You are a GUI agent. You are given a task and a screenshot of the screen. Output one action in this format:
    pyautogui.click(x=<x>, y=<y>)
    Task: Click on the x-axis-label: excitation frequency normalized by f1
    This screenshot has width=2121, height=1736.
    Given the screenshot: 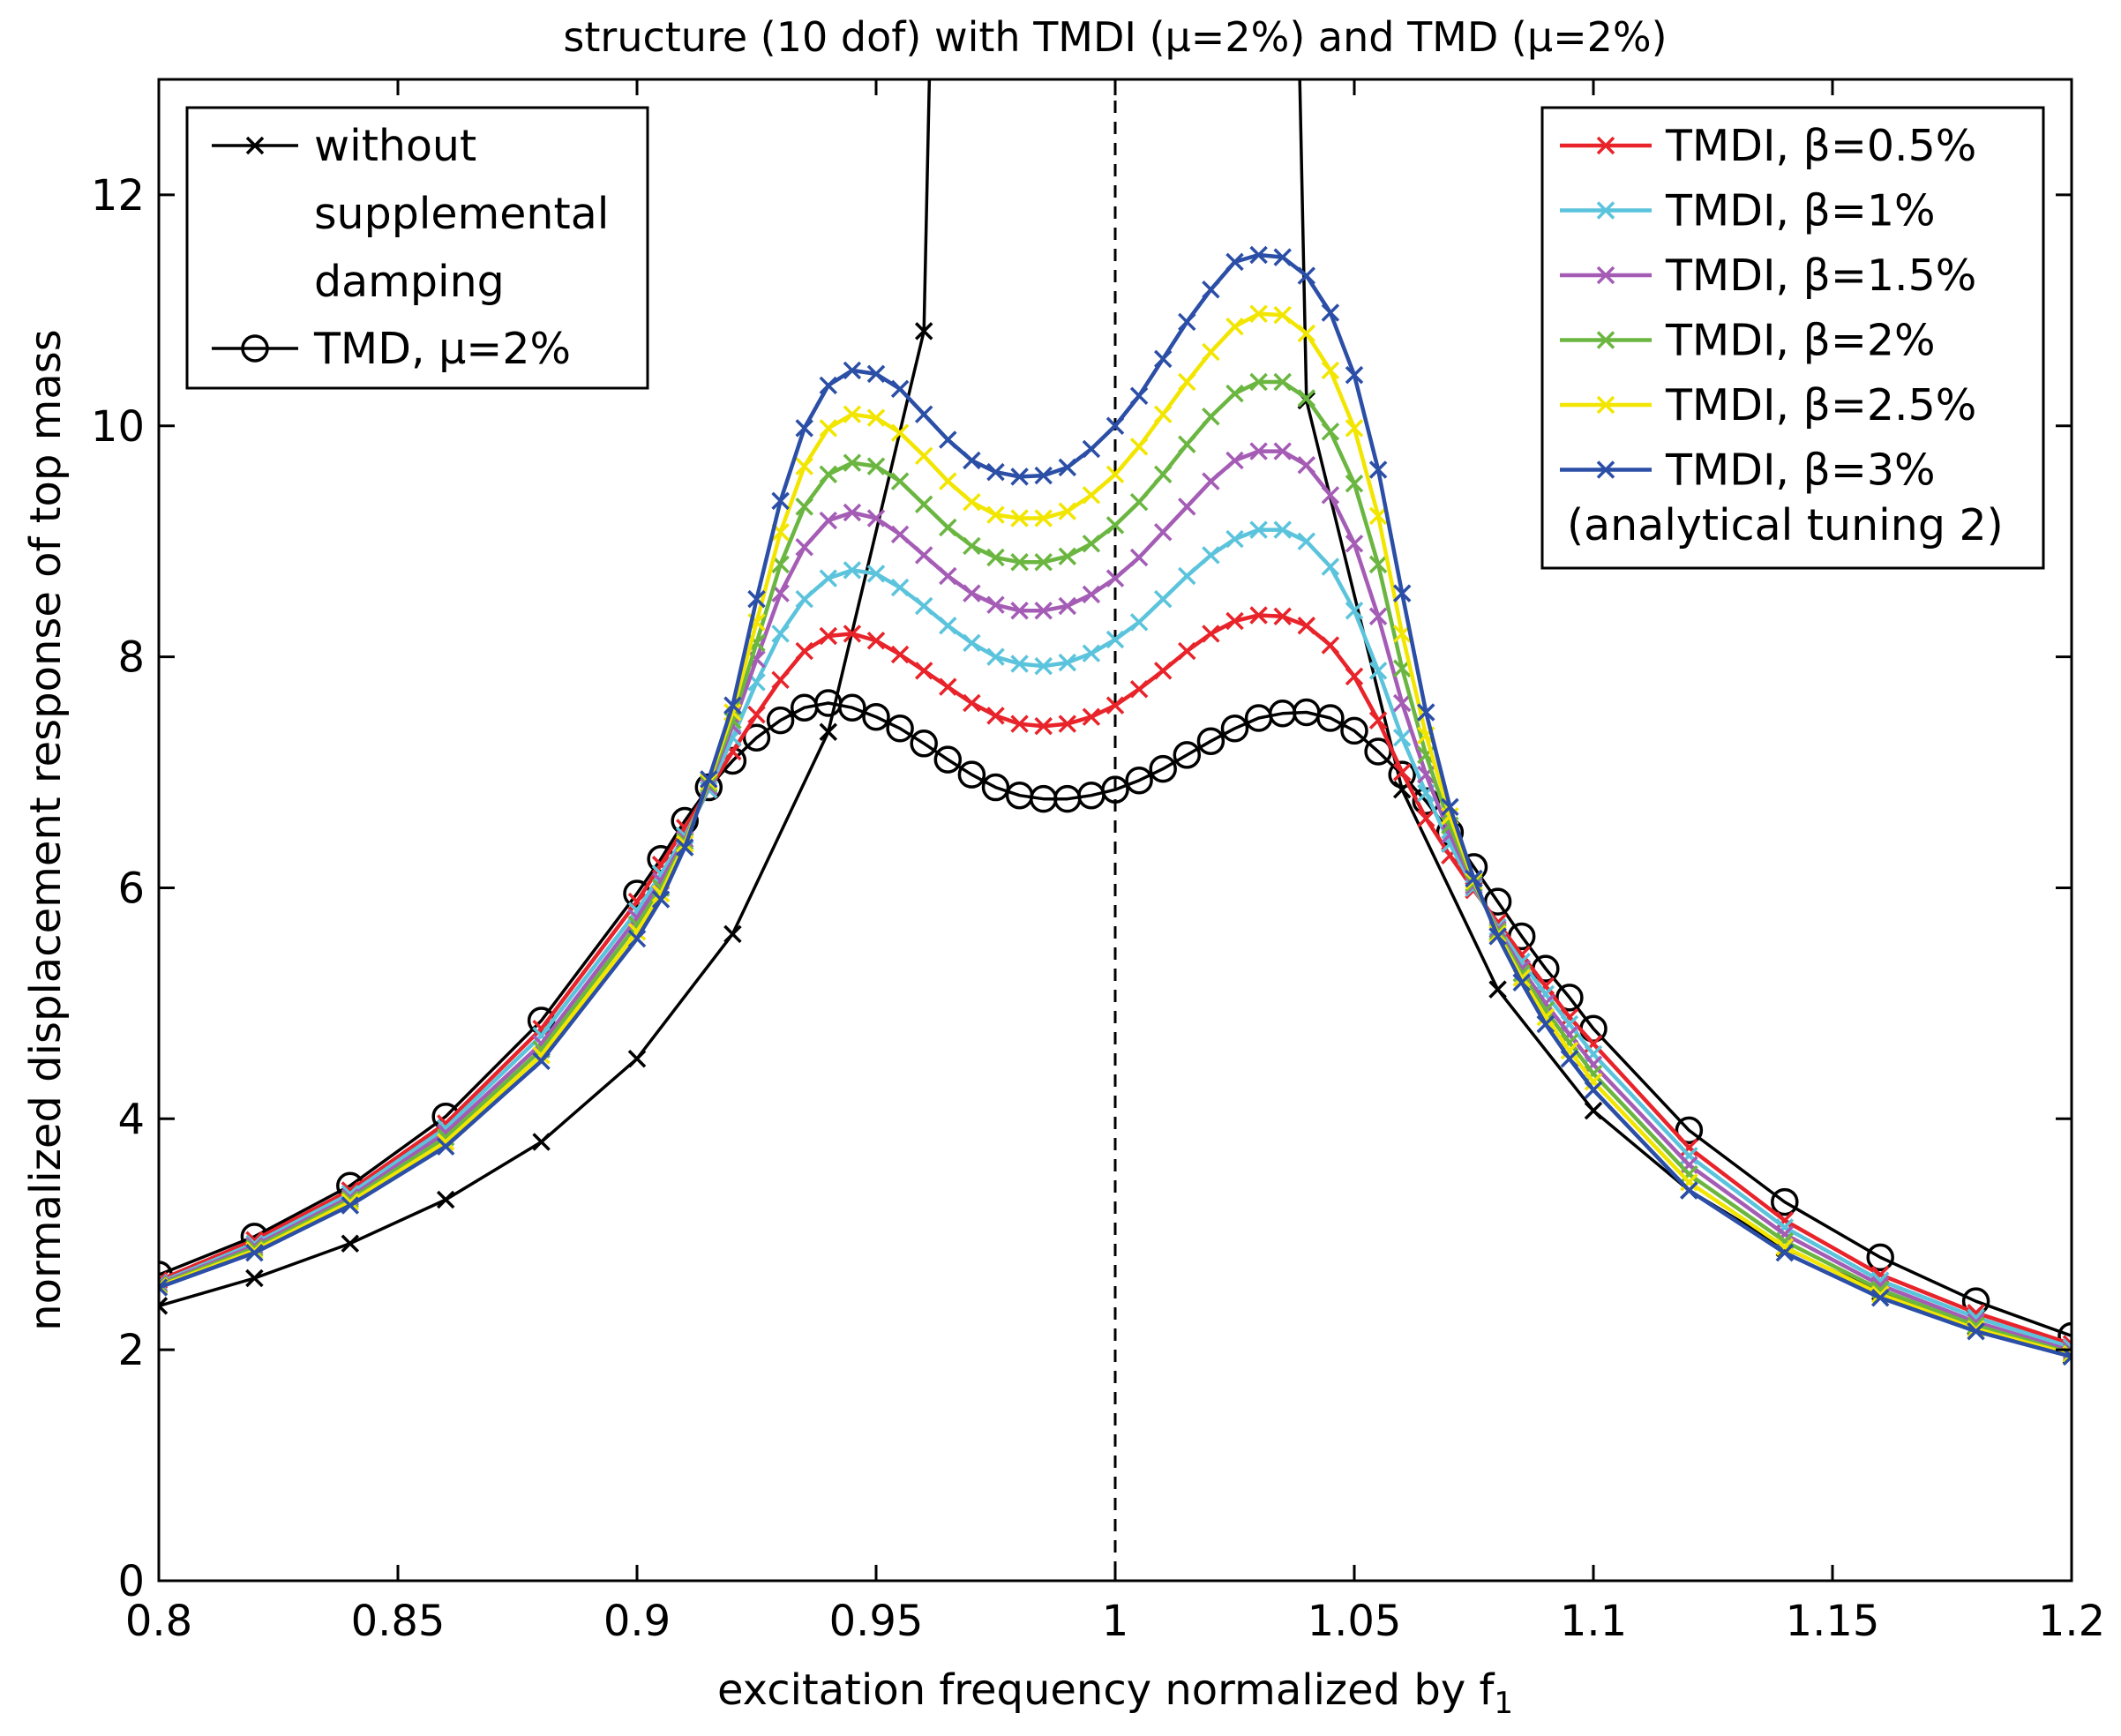 What is the action you would take?
    pyautogui.click(x=1115, y=1693)
    